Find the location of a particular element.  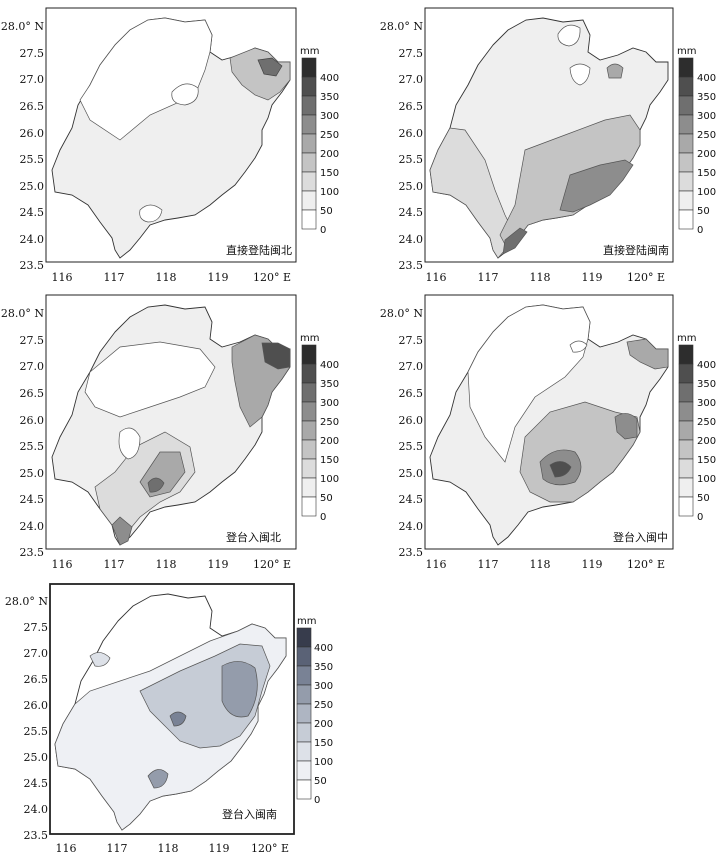

panel-title: 登台入闽南 is located at coordinates (249, 814).